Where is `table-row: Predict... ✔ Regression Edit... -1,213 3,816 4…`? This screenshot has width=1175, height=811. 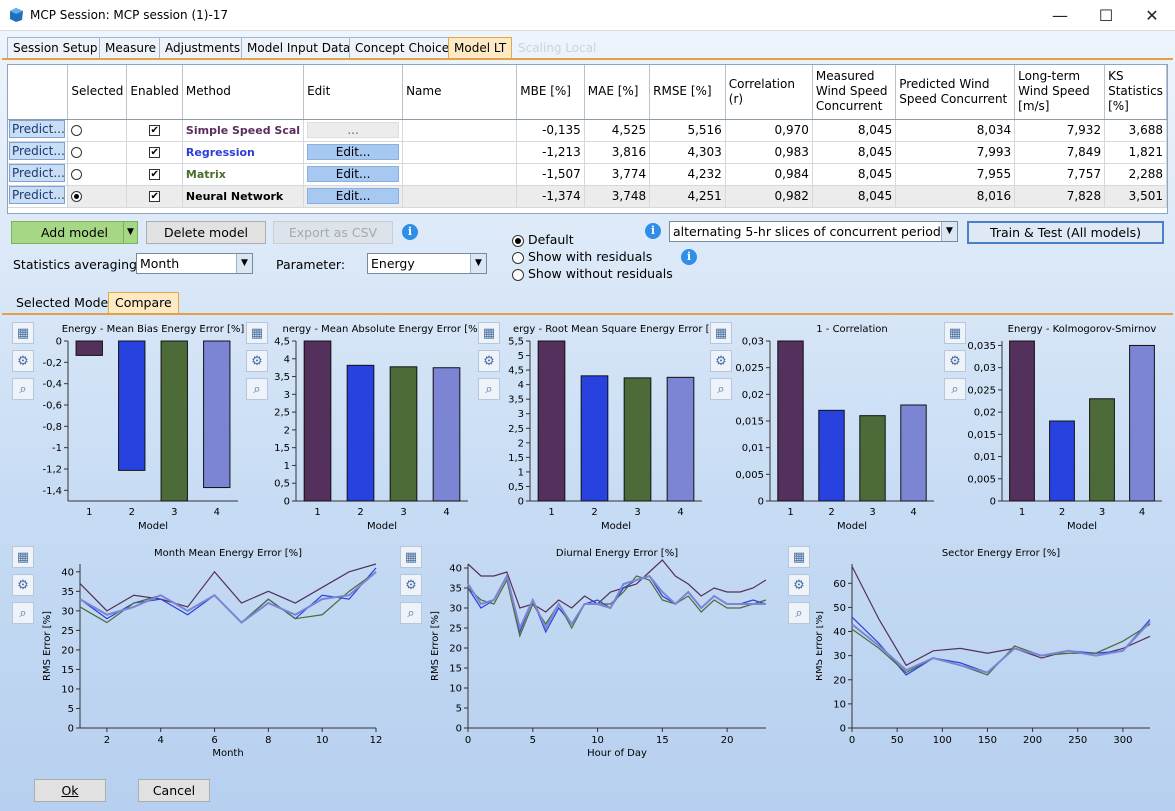
table-row: Predict... ✔ Regression Edit... -1,213 3,816 4… is located at coordinates (587, 152).